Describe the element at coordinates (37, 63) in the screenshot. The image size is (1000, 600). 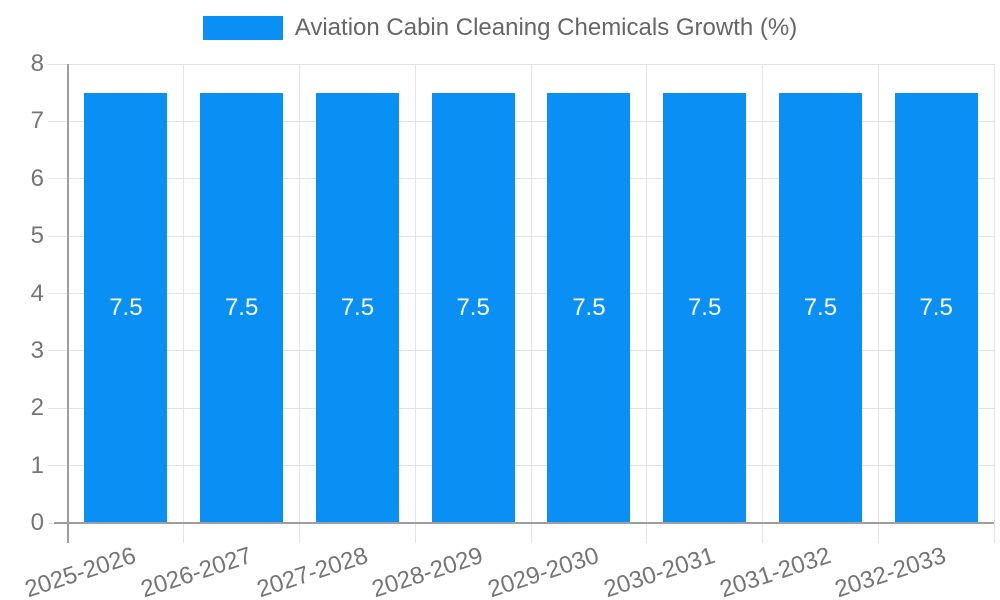
I see `y-tick-label: 8` at that location.